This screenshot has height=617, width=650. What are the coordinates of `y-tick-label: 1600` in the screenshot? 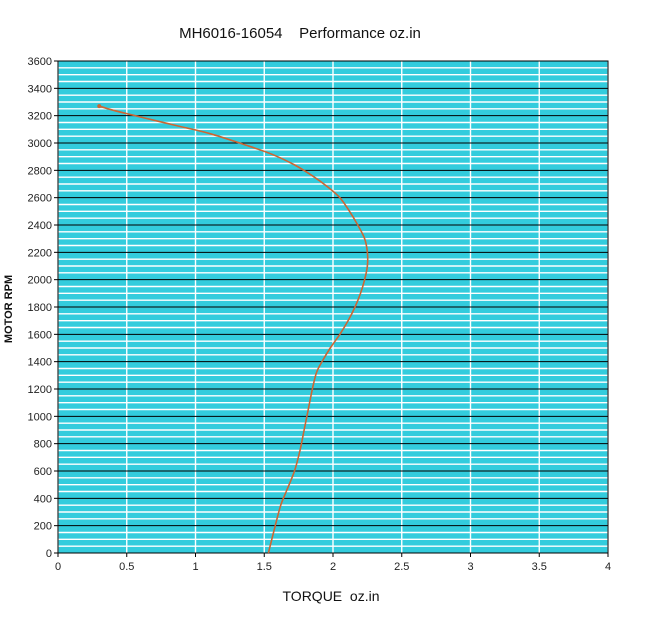 It's located at (40, 335).